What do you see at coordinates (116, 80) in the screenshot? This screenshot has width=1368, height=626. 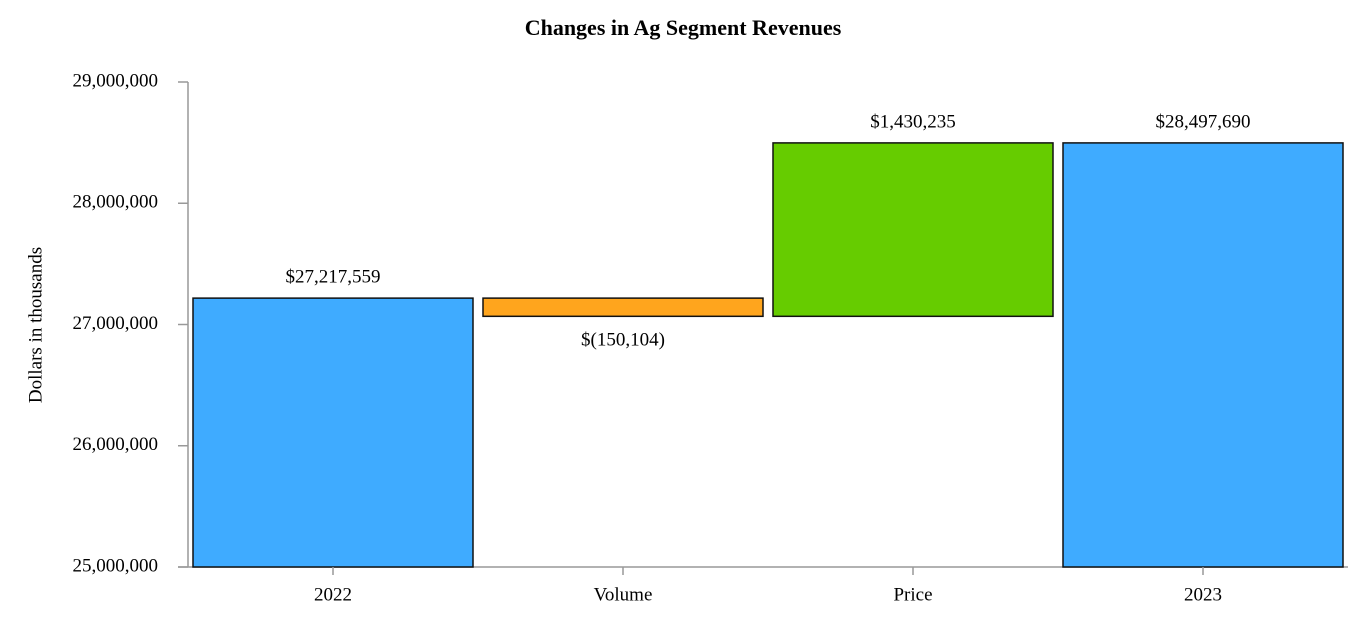 I see `y-tick-label: 29,000,000` at bounding box center [116, 80].